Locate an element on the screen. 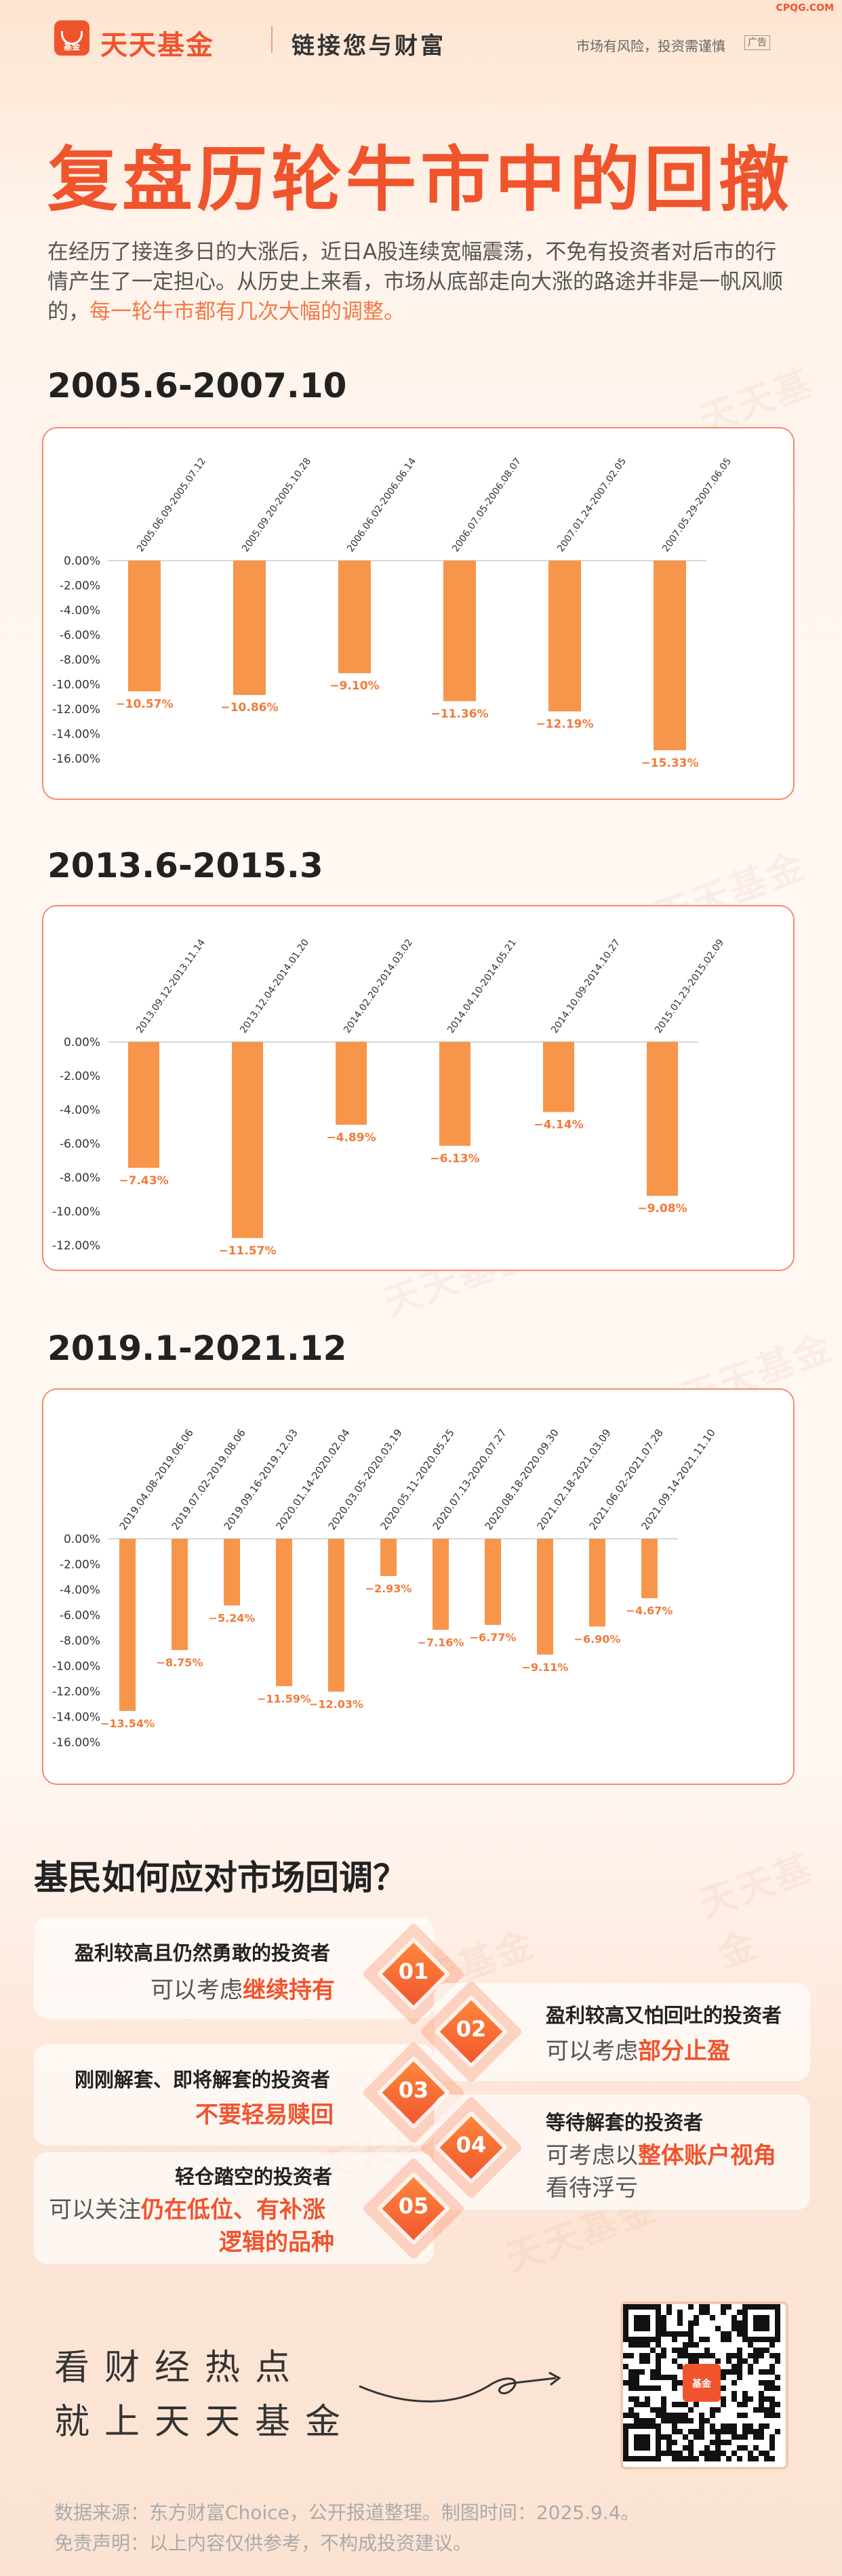 The height and width of the screenshot is (2576, 842). x-tick-label: 2006.07.05-2006.08.07 is located at coordinates (487, 505).